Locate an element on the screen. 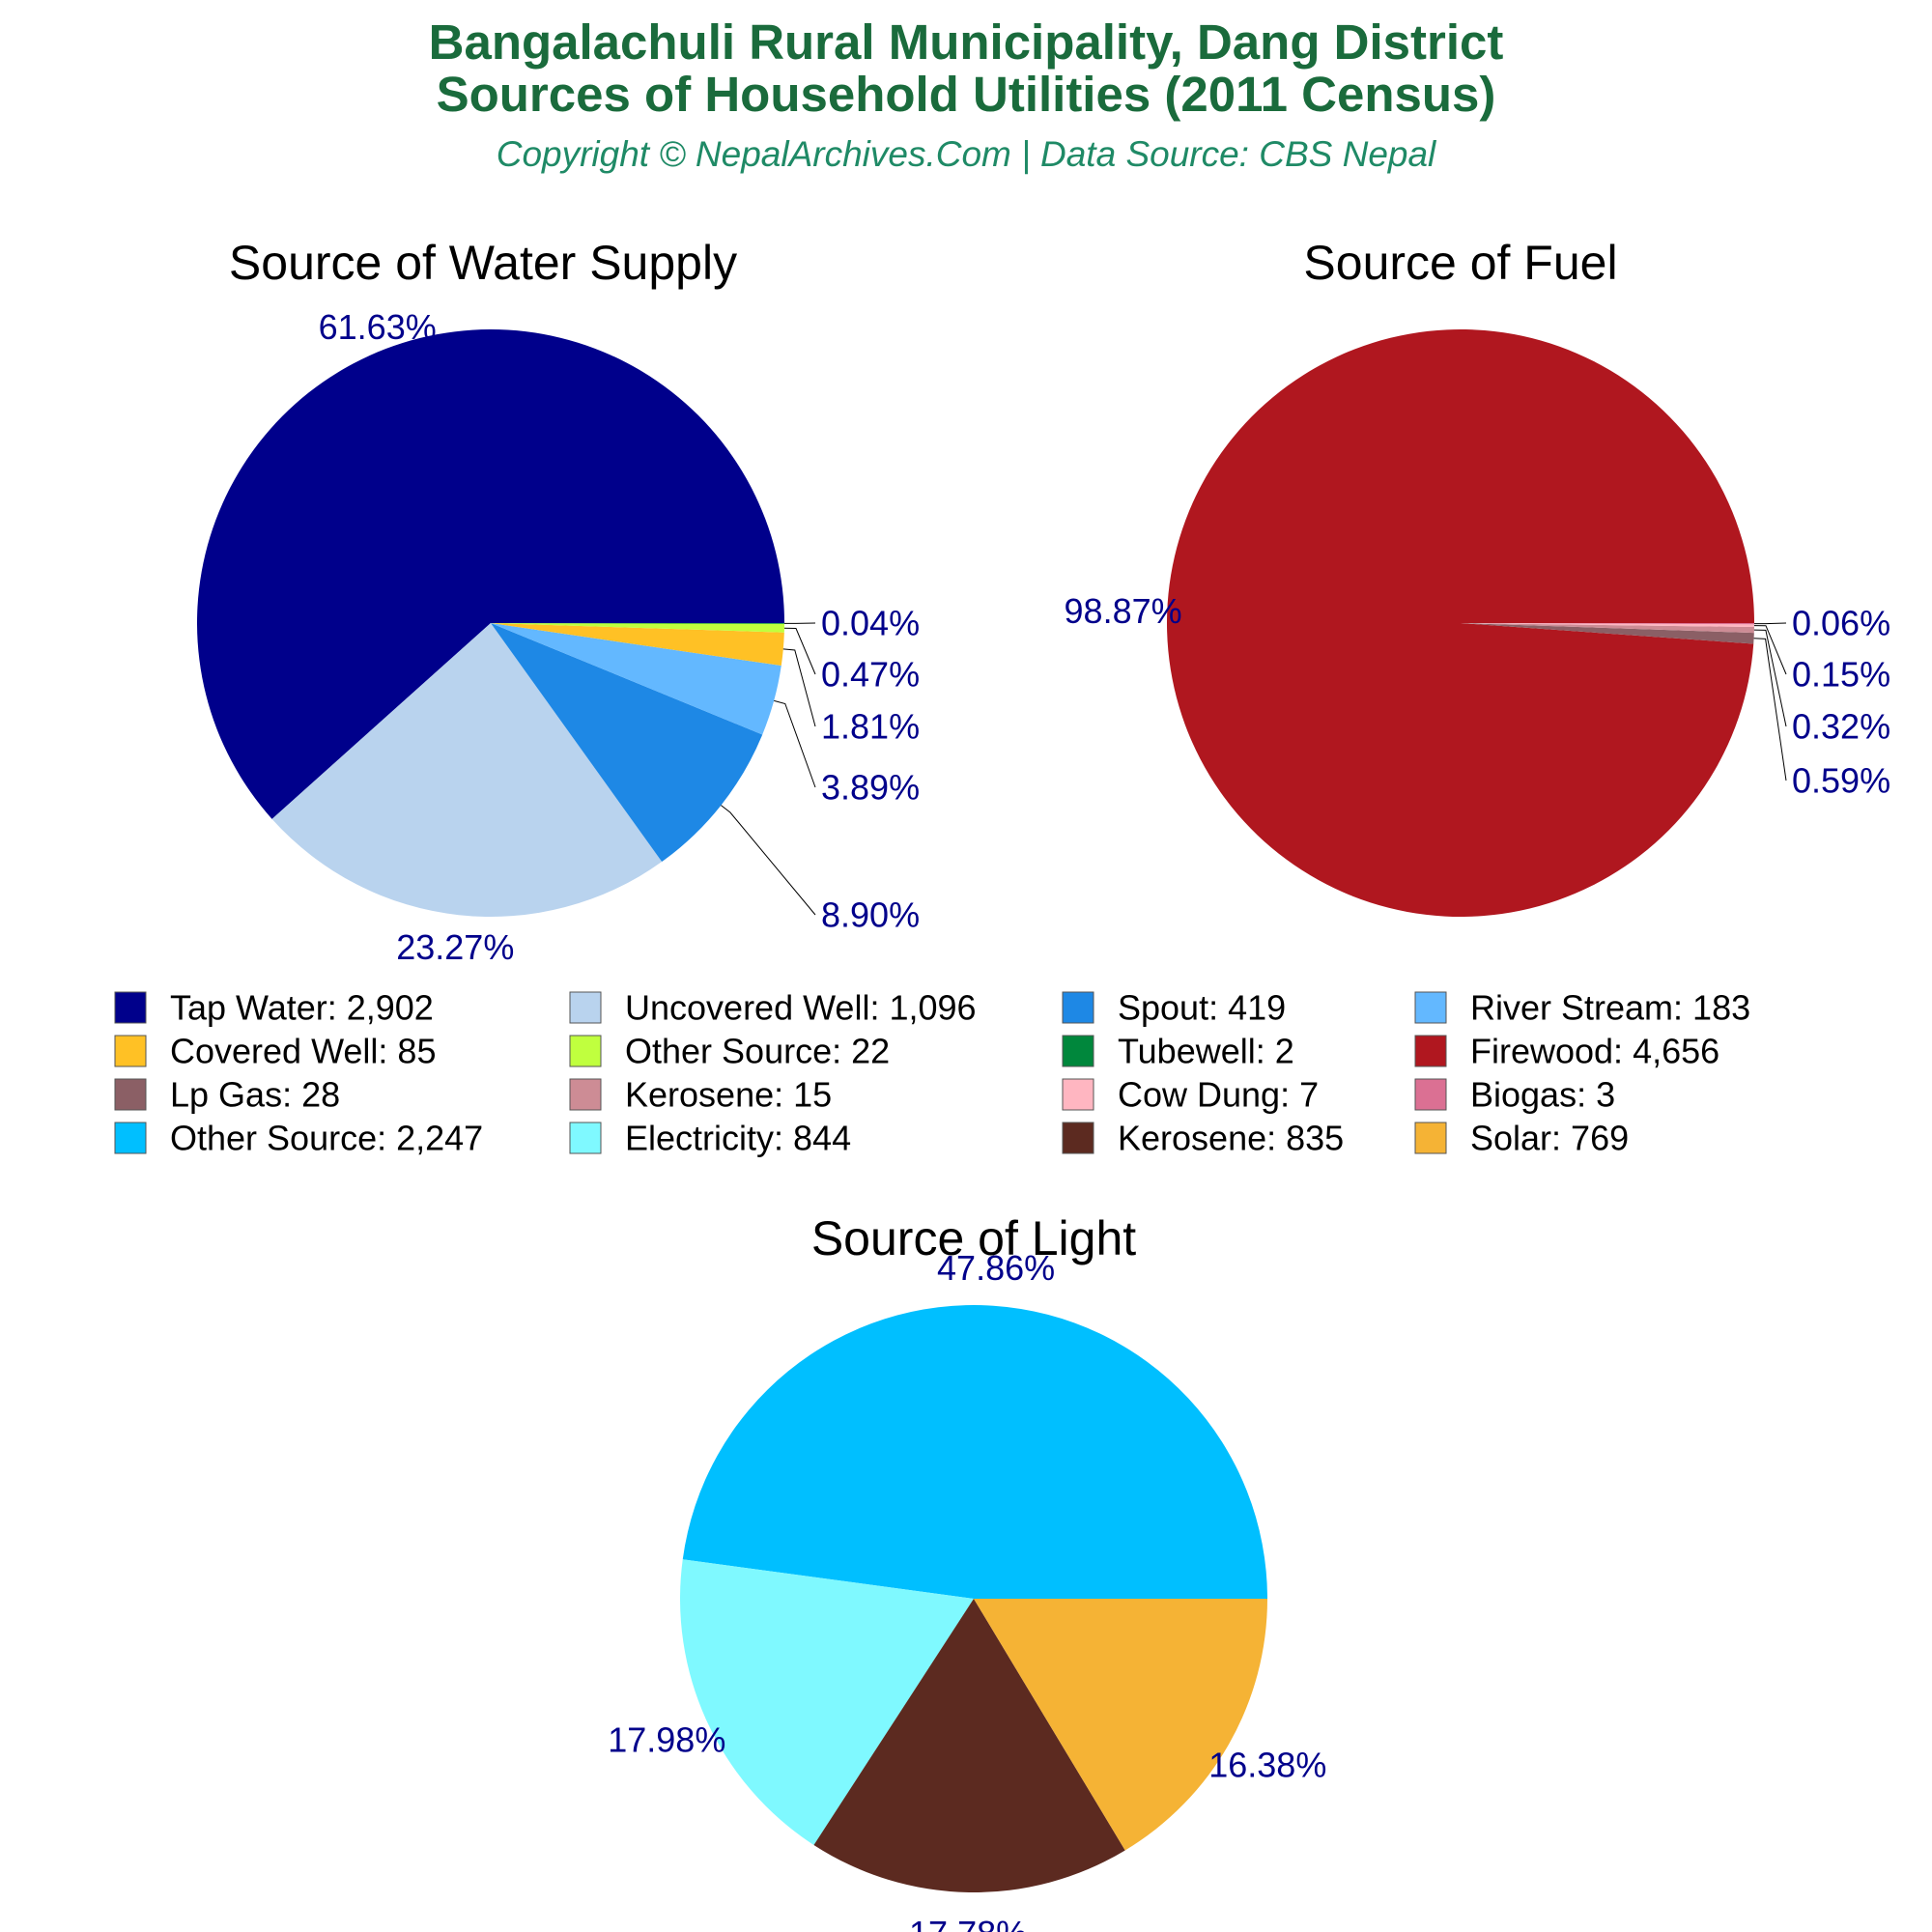  legend-label: Cow Dung: 7 is located at coordinates (1218, 1095).